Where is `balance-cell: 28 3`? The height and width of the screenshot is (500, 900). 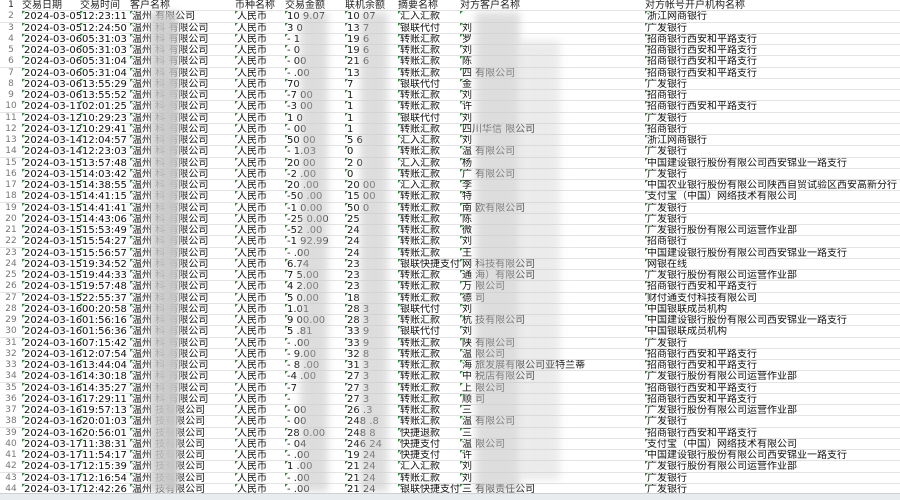 balance-cell: 28 3 is located at coordinates (372, 309).